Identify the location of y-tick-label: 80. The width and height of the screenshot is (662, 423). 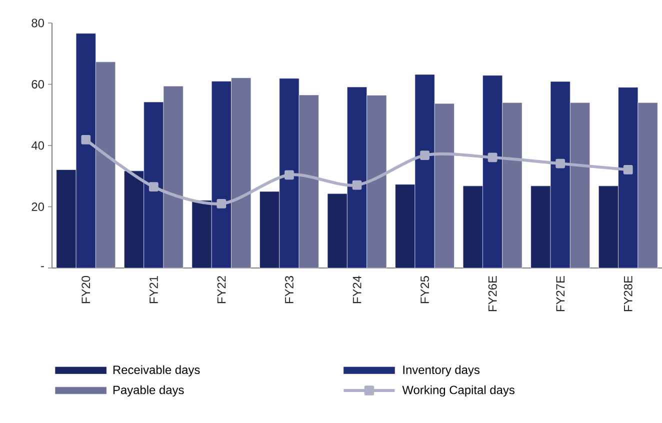
(38, 23).